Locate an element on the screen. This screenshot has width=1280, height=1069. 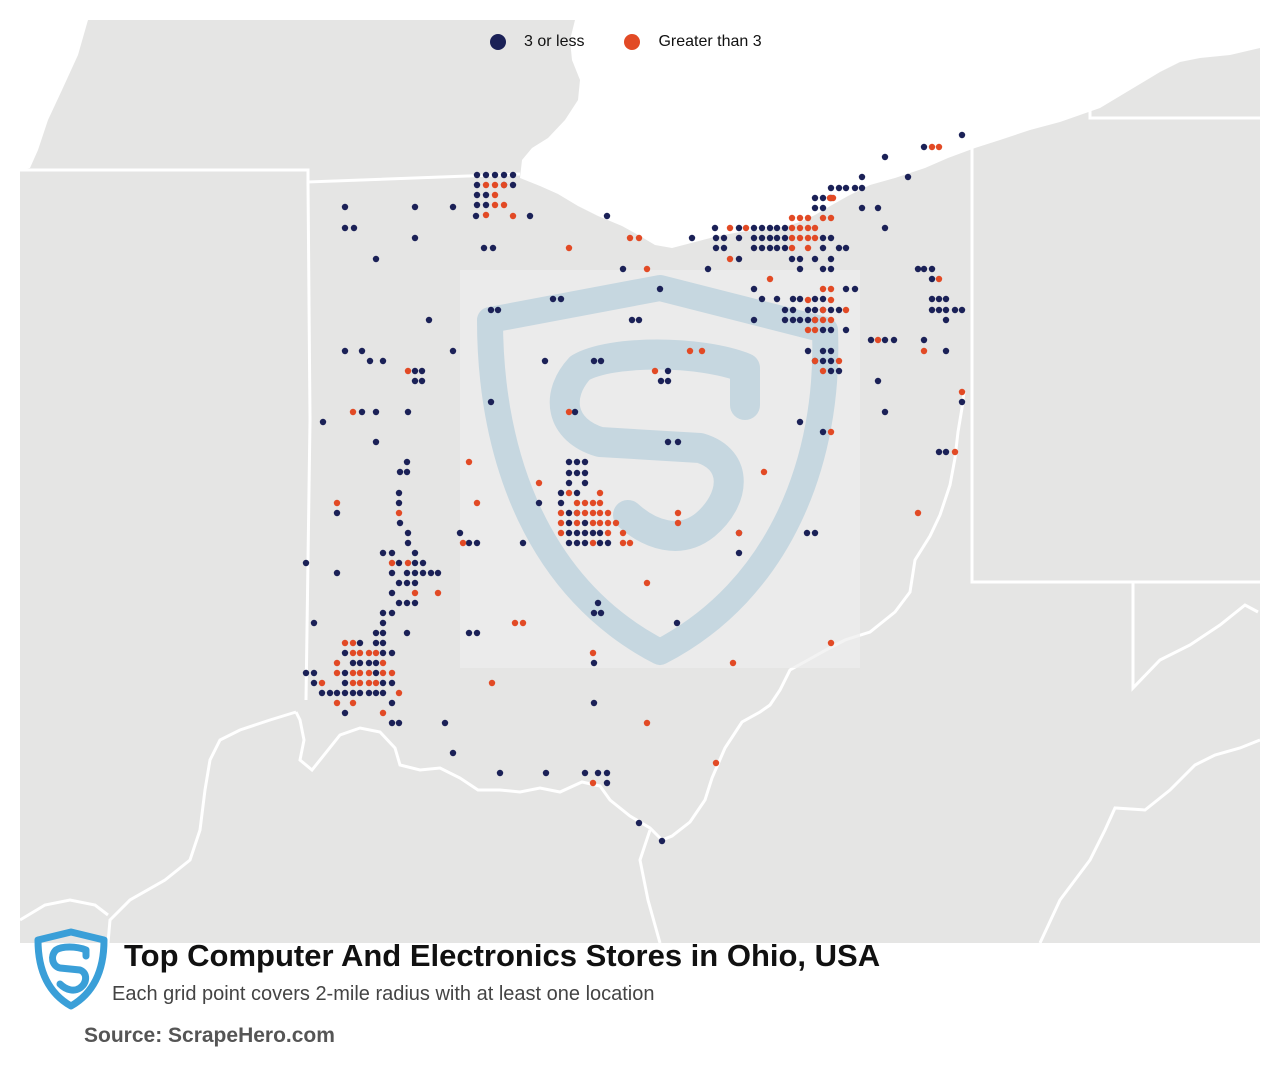
source-credit: Source: ScrapeHero.com is located at coordinates (209, 1035).